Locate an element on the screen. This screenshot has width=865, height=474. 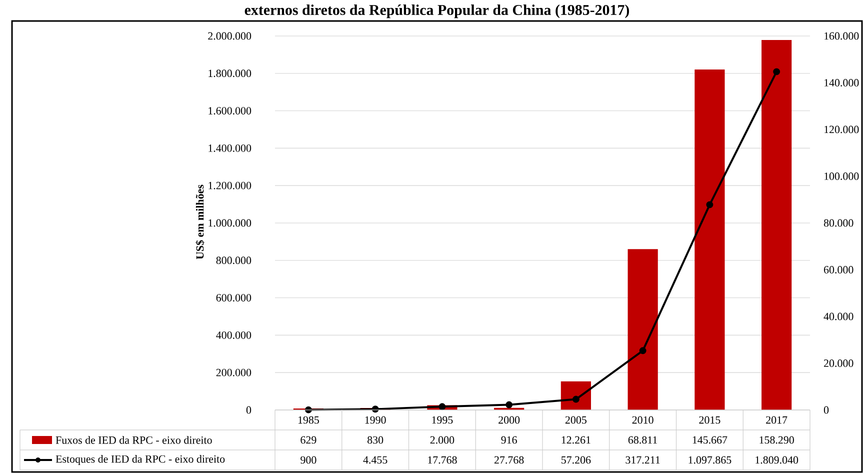
data-label: 17.768 is located at coordinates (442, 460).